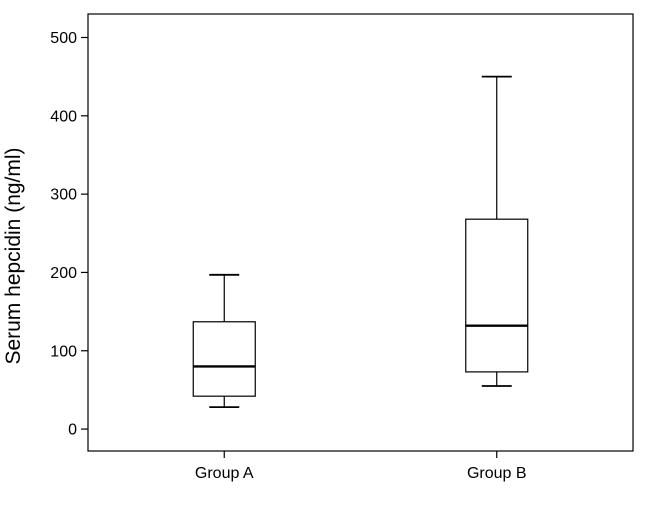 The height and width of the screenshot is (522, 650). I want to click on box-group-b, so click(497, 231).